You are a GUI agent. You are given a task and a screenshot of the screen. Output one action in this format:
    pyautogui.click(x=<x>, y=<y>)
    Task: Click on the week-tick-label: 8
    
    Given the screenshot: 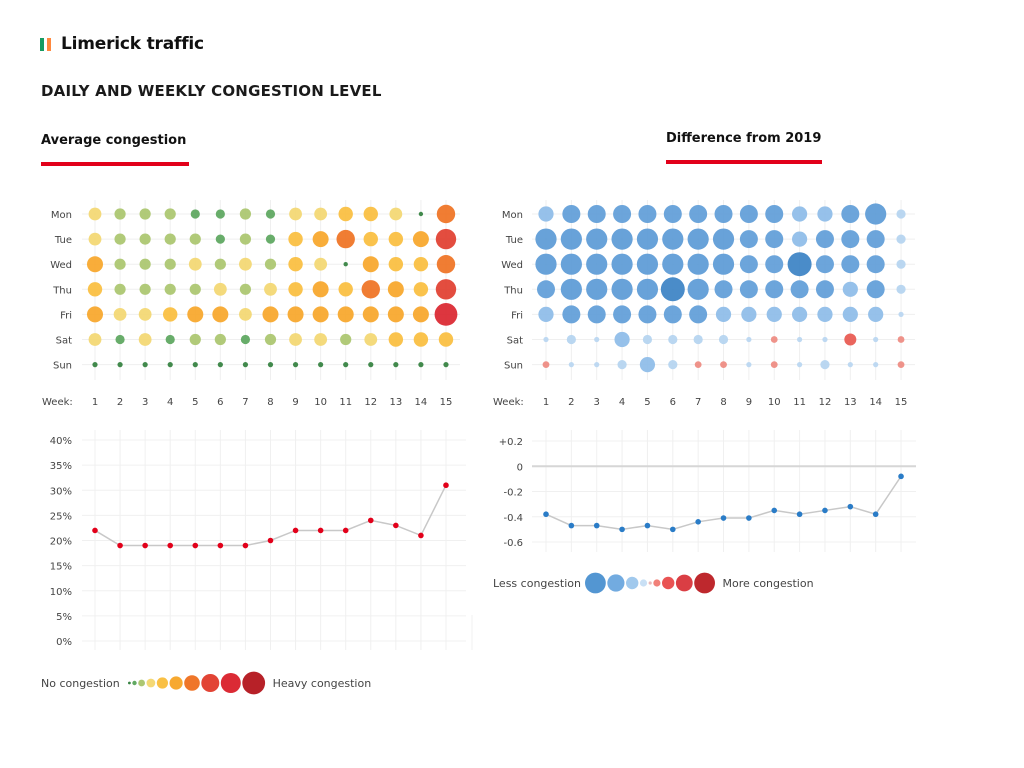 What is the action you would take?
    pyautogui.click(x=270, y=402)
    